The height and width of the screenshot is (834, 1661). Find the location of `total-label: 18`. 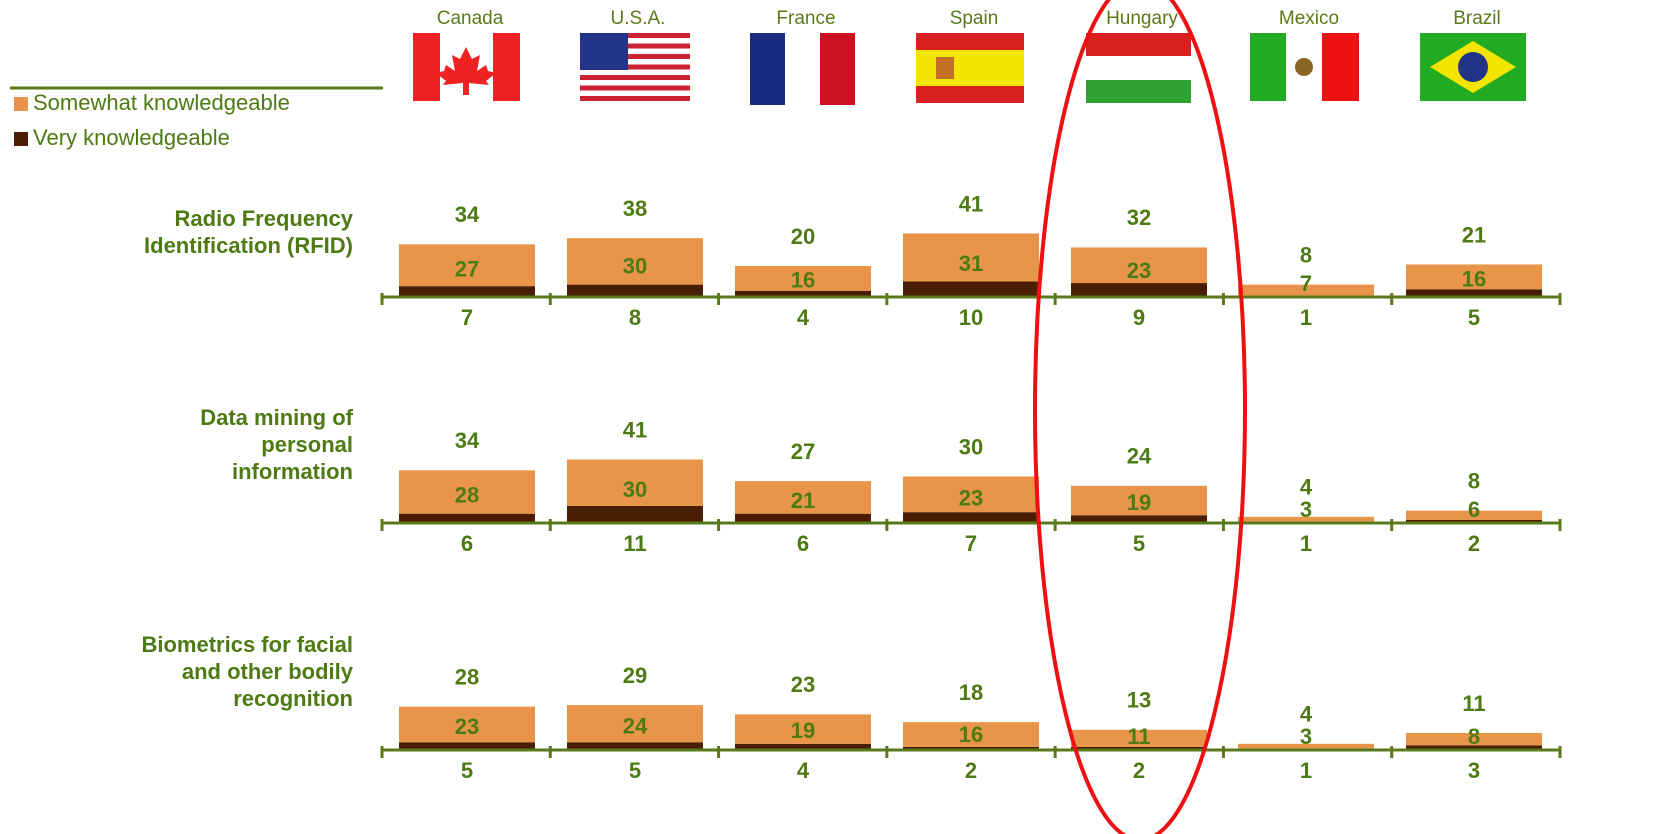

total-label: 18 is located at coordinates (971, 692).